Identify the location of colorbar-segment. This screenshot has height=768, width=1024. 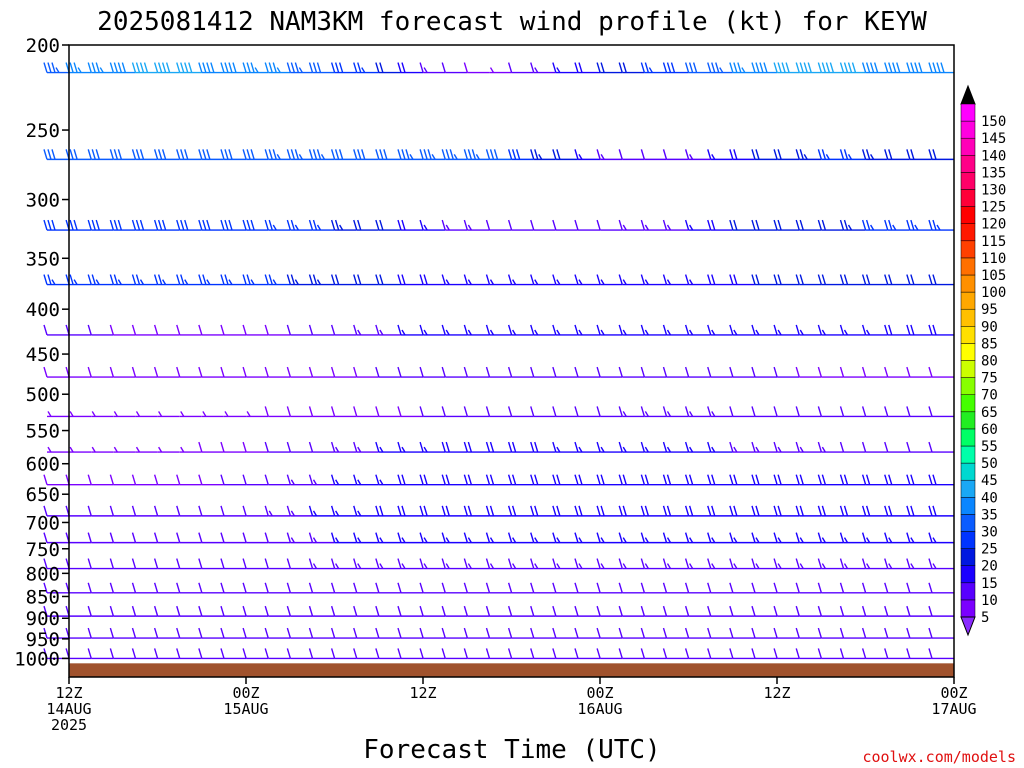
(968, 164).